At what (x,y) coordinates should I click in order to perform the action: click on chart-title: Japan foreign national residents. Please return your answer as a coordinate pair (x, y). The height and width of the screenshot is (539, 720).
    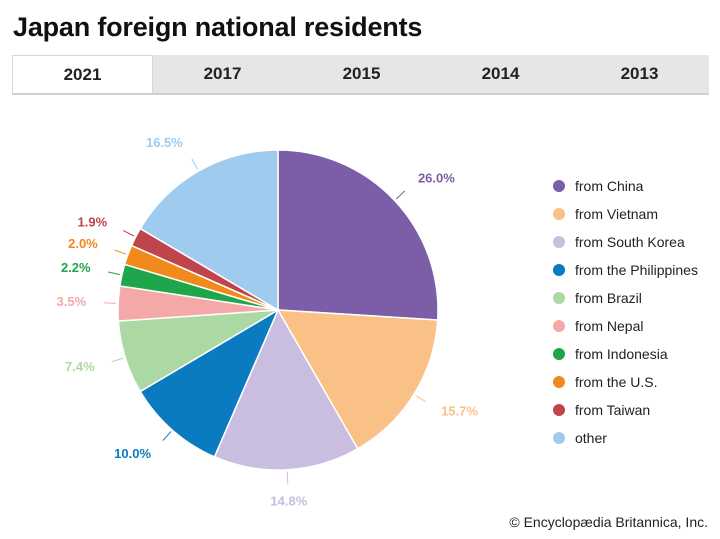
    Looking at the image, I should click on (218, 27).